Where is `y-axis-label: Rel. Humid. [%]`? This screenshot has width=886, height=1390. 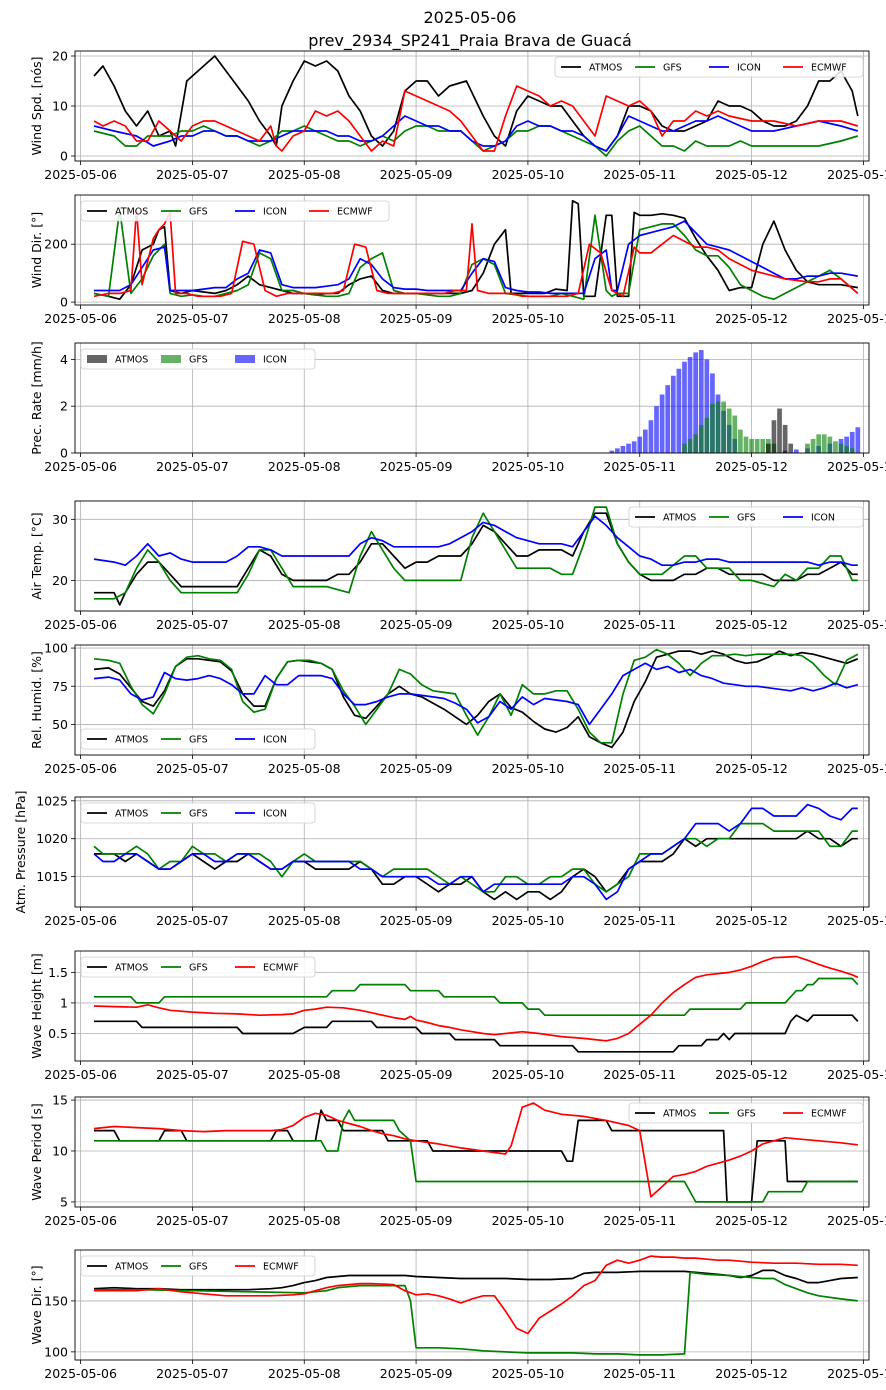
y-axis-label: Rel. Humid. [%] is located at coordinates (36, 700).